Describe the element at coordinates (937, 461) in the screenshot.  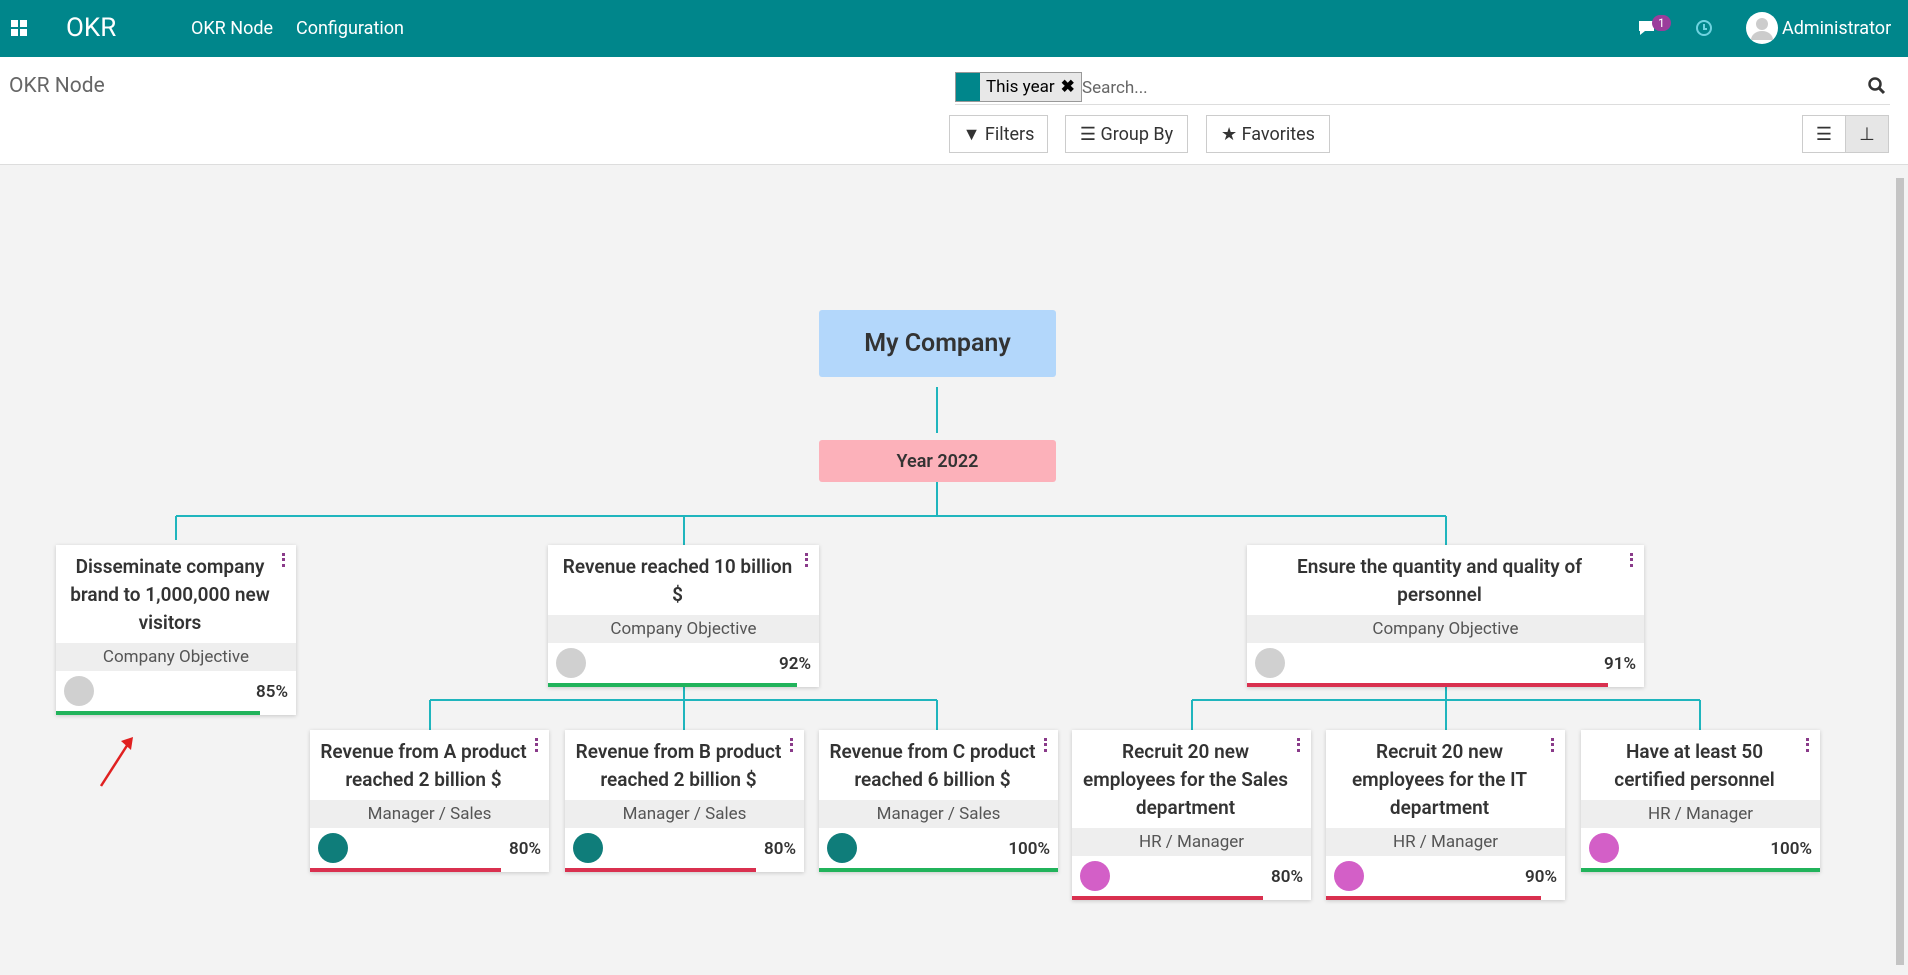
I see `period-node: Year 2022` at that location.